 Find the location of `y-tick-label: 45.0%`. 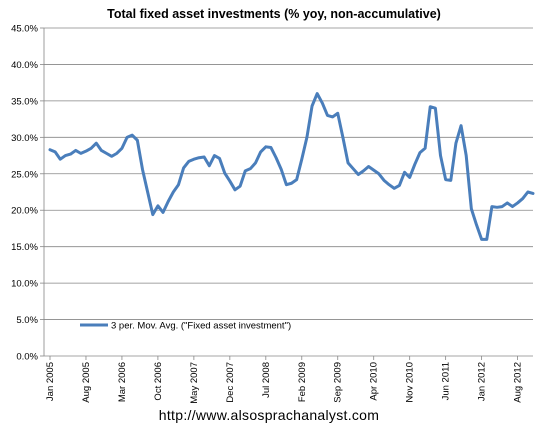

y-tick-label: 45.0% is located at coordinates (24, 29).